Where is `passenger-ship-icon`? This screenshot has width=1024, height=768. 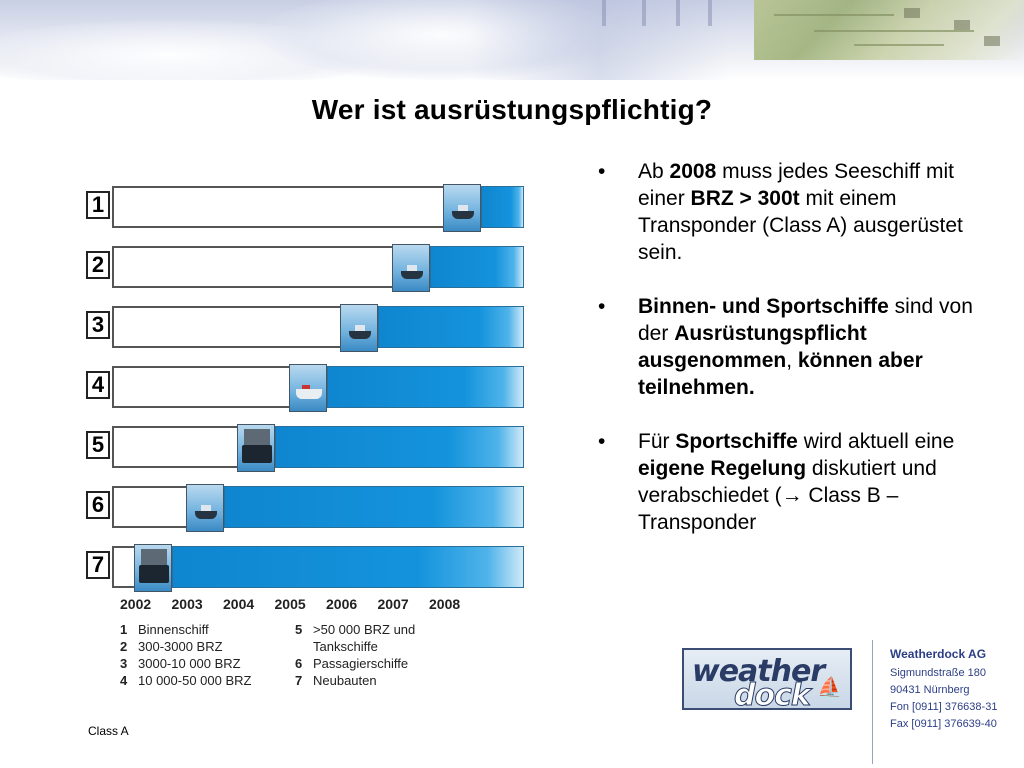
passenger-ship-icon is located at coordinates (307, 388).